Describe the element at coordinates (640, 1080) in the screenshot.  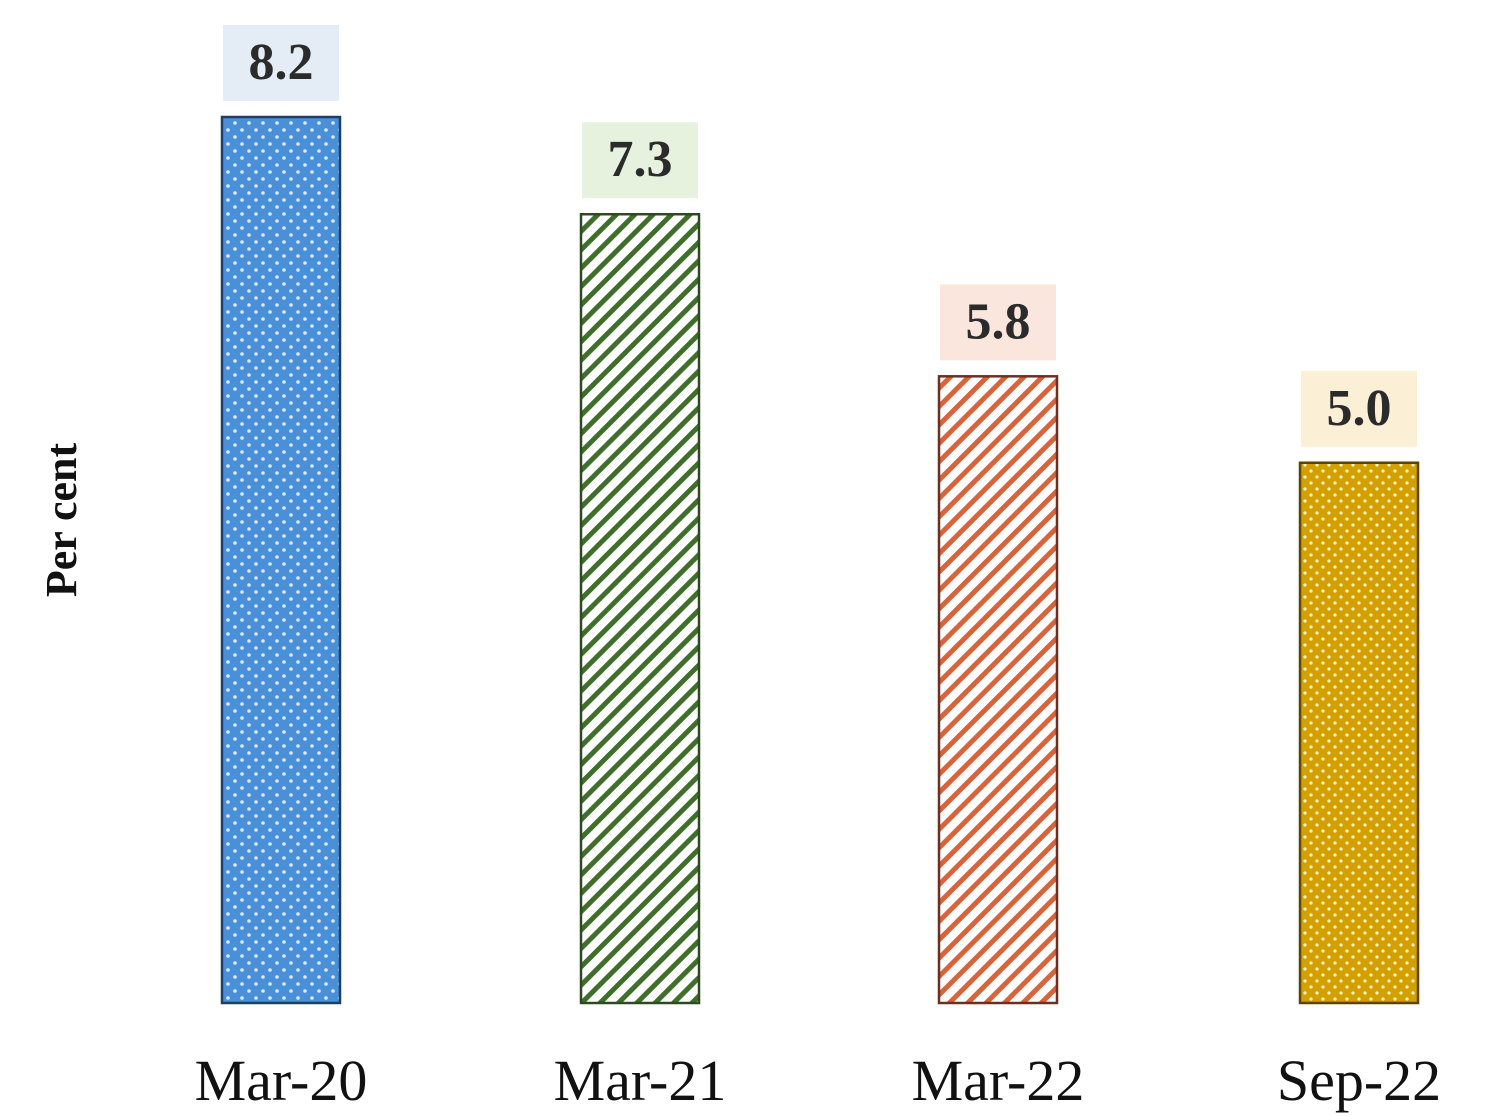
I see `x-tick-label: Mar-21` at that location.